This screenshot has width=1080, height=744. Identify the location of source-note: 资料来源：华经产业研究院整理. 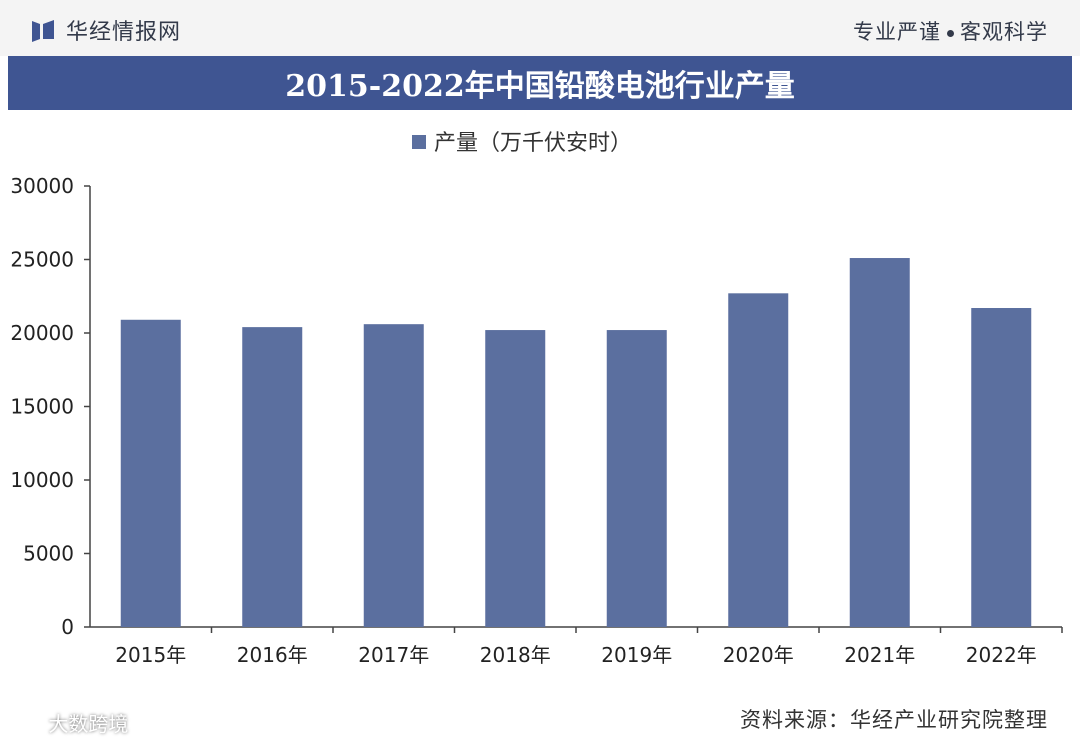
(894, 720).